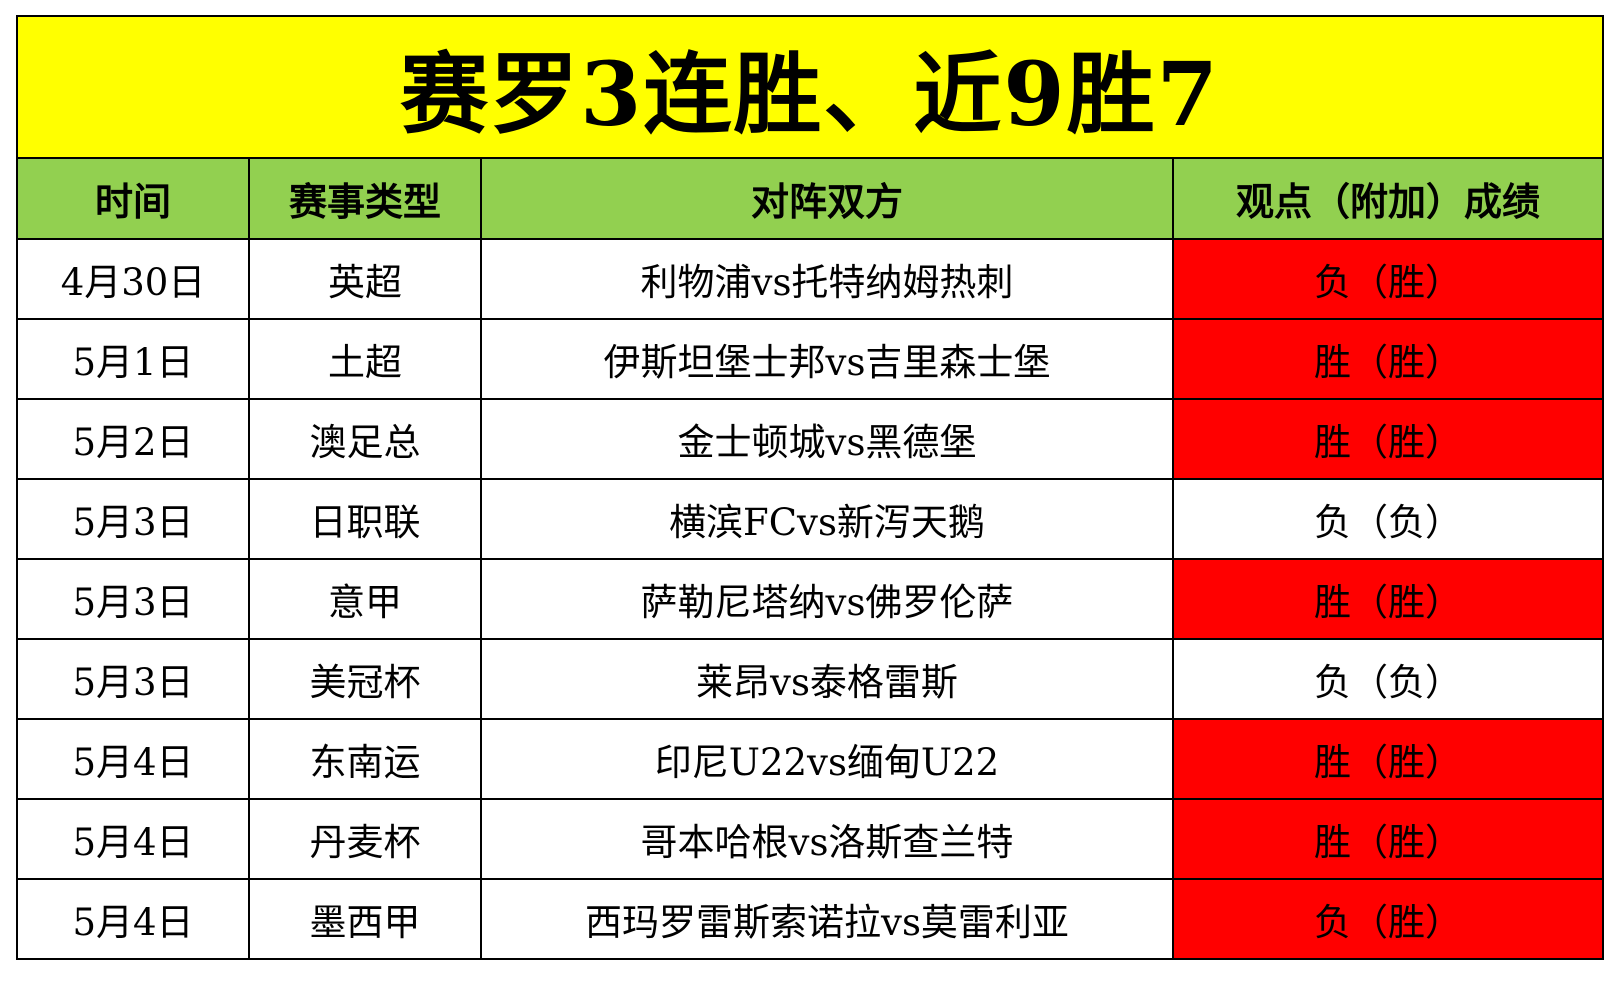  I want to click on date-cell: 4月30日, so click(133, 279).